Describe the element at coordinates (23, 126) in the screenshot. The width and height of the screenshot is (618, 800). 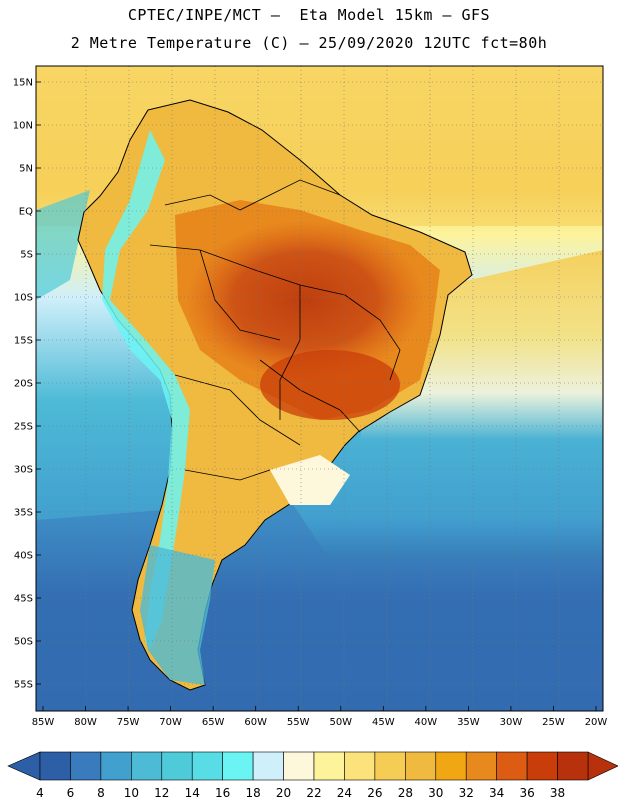
I see `lat-tick-label: 10N` at that location.